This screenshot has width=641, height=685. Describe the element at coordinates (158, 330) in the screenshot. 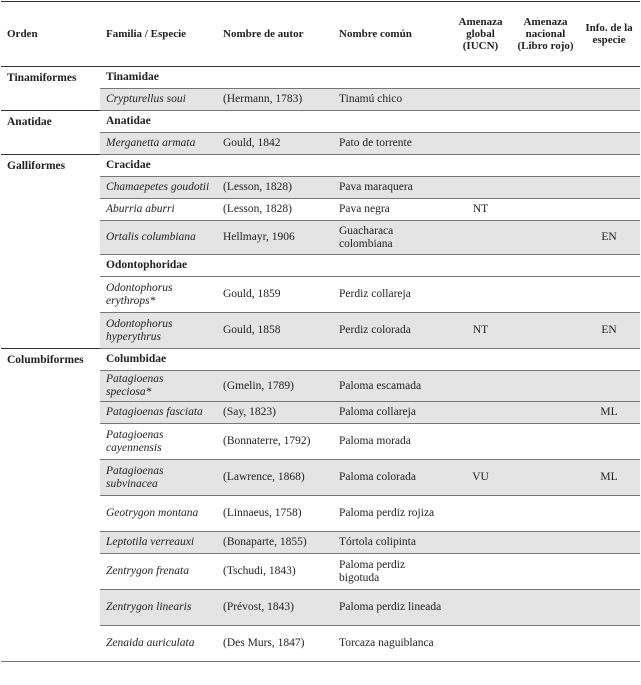

I see `species-cell: Odontophorus hyperythrus` at that location.